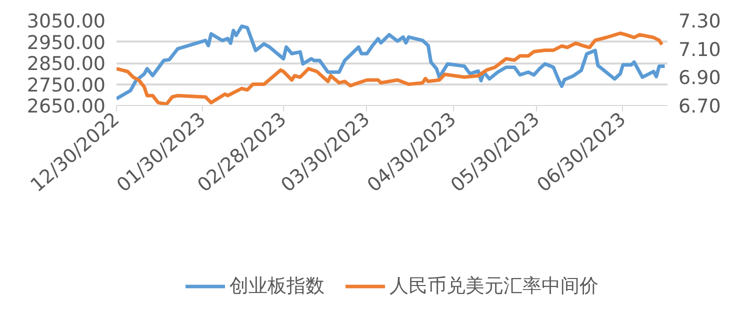 The image size is (746, 335). What do you see at coordinates (699, 21) in the screenshot?
I see `y2-tick-label: 7.30` at bounding box center [699, 21].